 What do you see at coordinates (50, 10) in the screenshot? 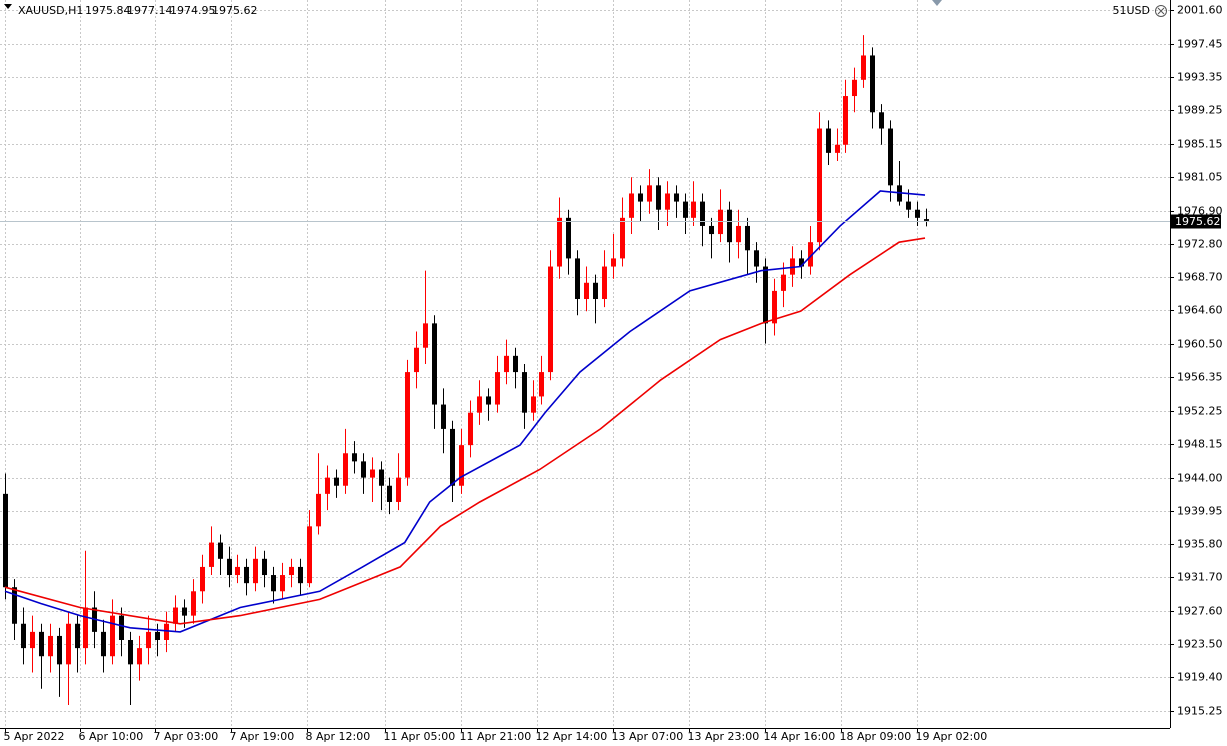
I see `symbol: XAUUSD,H1` at bounding box center [50, 10].